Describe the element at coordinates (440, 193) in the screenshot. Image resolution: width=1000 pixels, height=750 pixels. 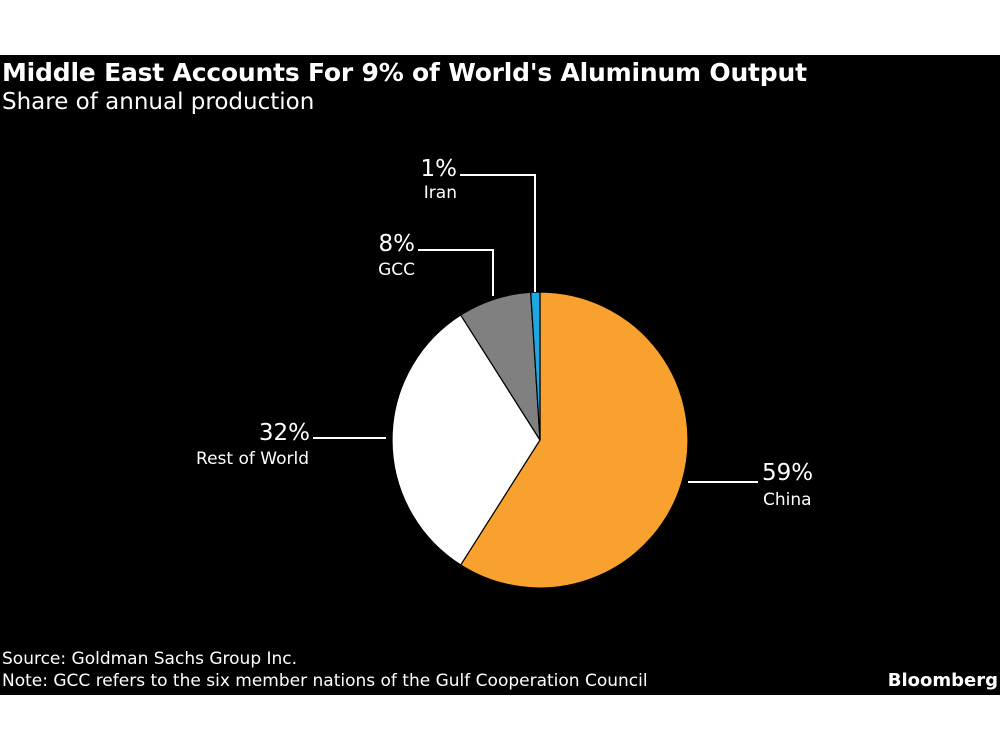
I see `iran-category-label: Iran` at that location.